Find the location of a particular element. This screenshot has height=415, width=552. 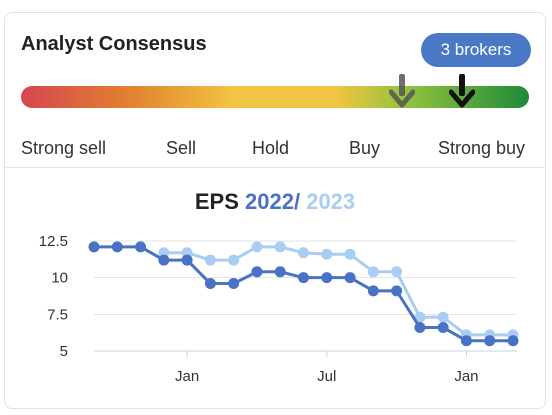

label-sell: Sell is located at coordinates (181, 148).